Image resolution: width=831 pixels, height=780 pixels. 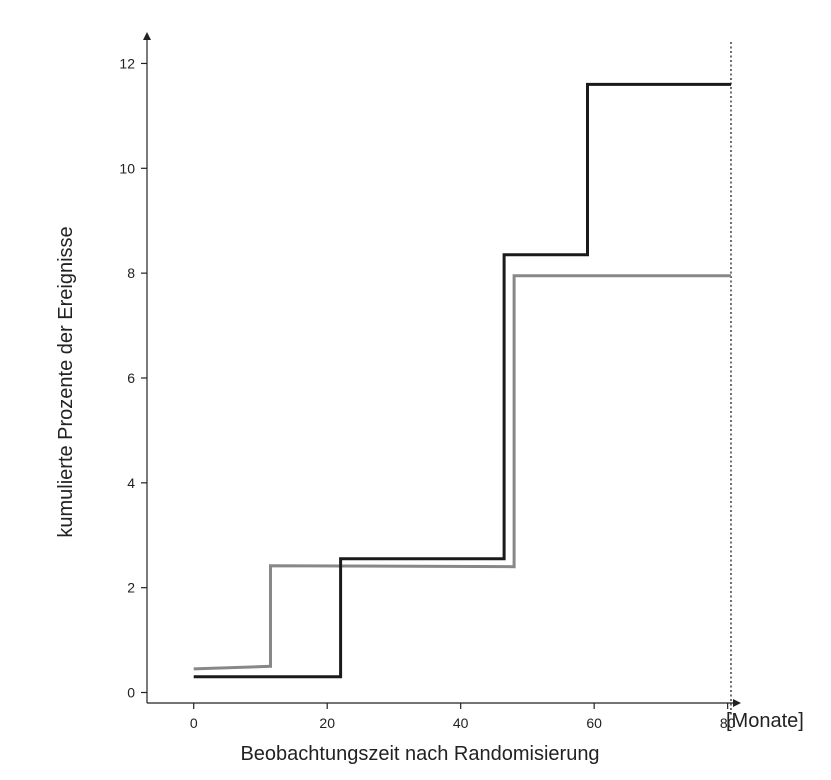 I want to click on x-axis-unit-label: [Monate], so click(x=765, y=721).